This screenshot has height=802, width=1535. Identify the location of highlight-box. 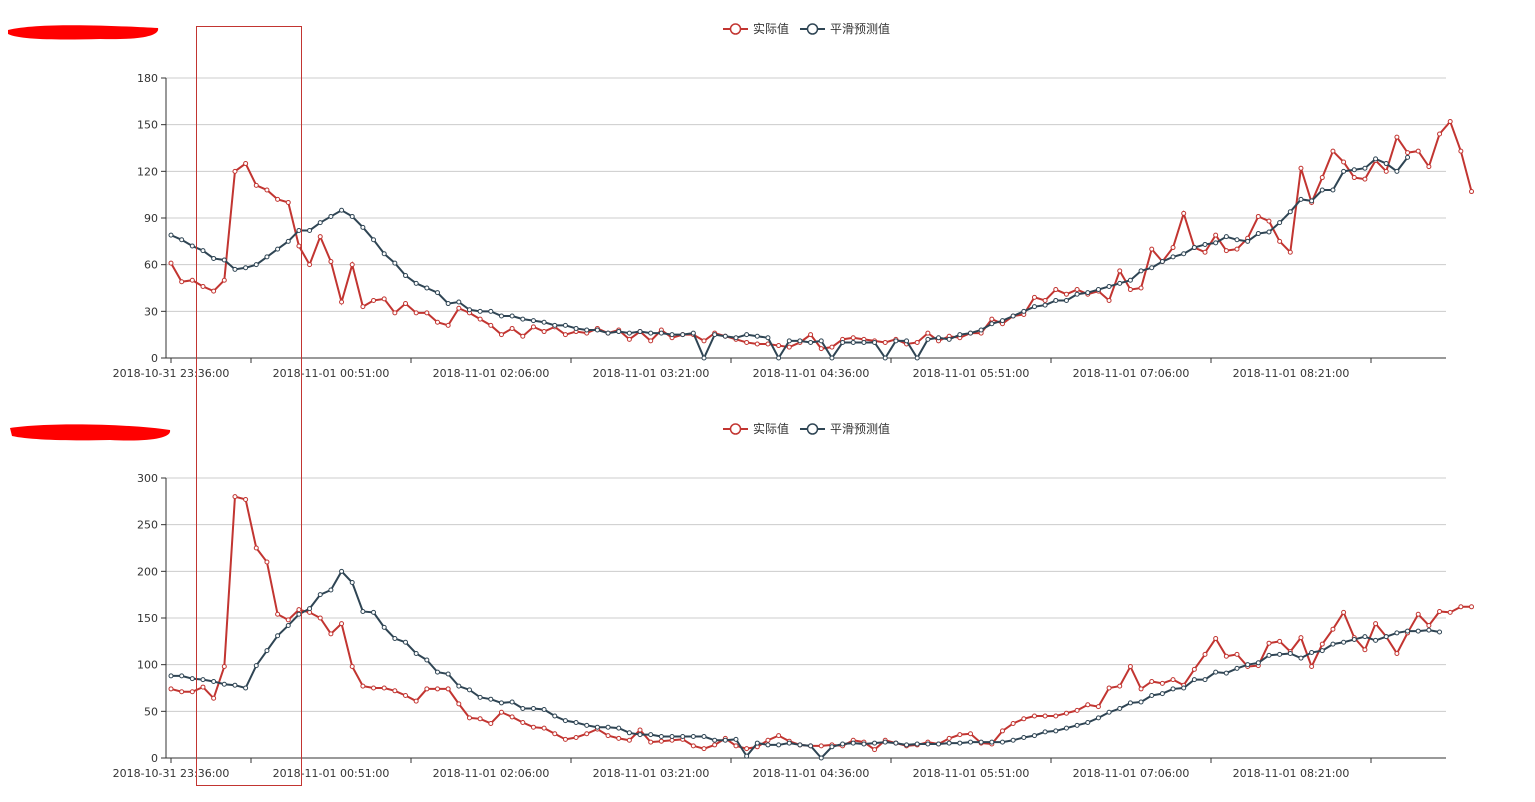
(249, 406).